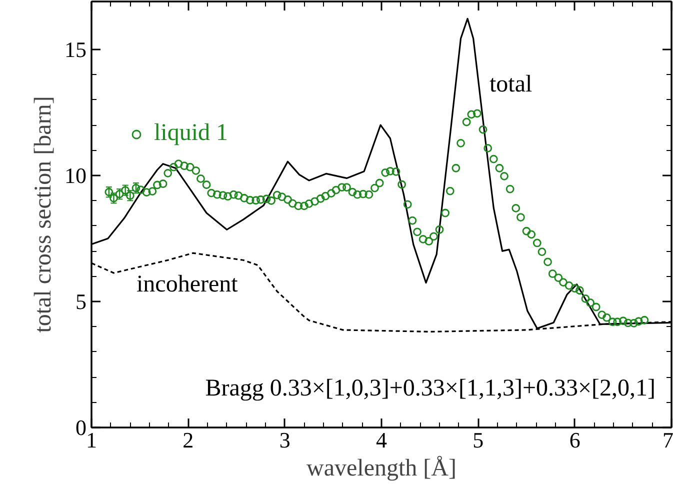 This screenshot has height=497, width=673. I want to click on x-tick-label: 5, so click(478, 440).